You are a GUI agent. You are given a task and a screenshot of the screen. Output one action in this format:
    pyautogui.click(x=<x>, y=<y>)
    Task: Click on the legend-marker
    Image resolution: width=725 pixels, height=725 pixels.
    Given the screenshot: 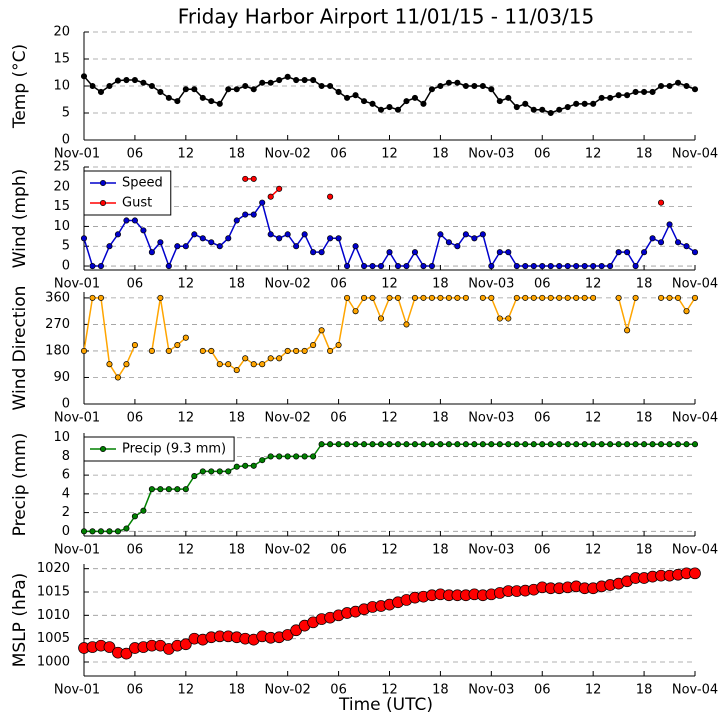 What is the action you would take?
    pyautogui.click(x=103, y=203)
    